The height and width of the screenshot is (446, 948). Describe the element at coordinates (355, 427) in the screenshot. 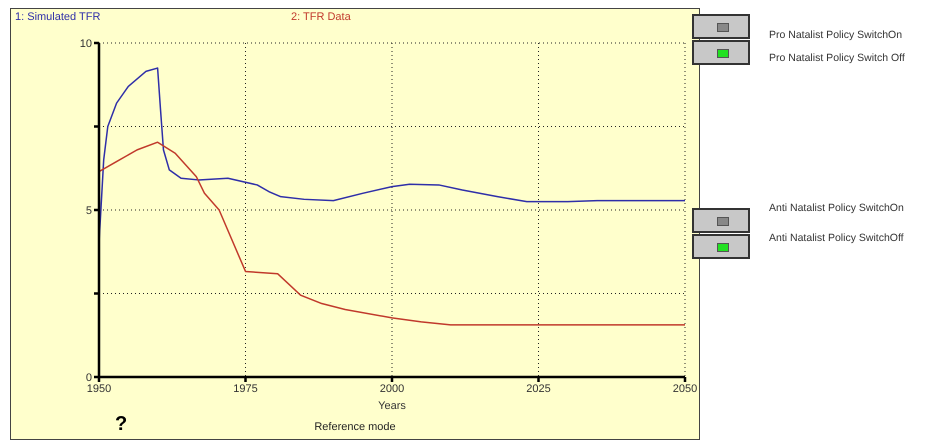

I see `text: Reference mode` at that location.